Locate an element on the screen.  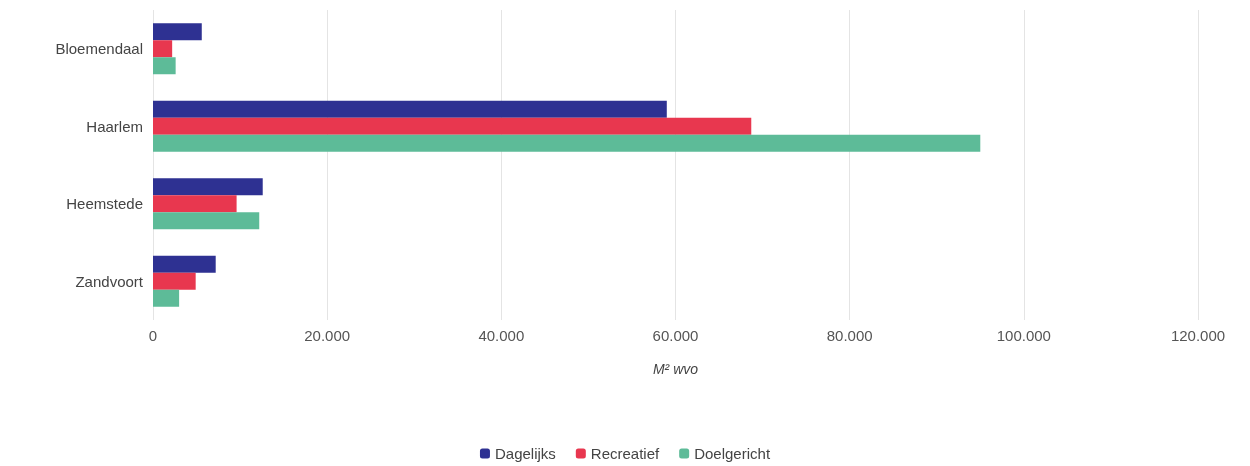
legend-label: Recreatief is located at coordinates (625, 453).